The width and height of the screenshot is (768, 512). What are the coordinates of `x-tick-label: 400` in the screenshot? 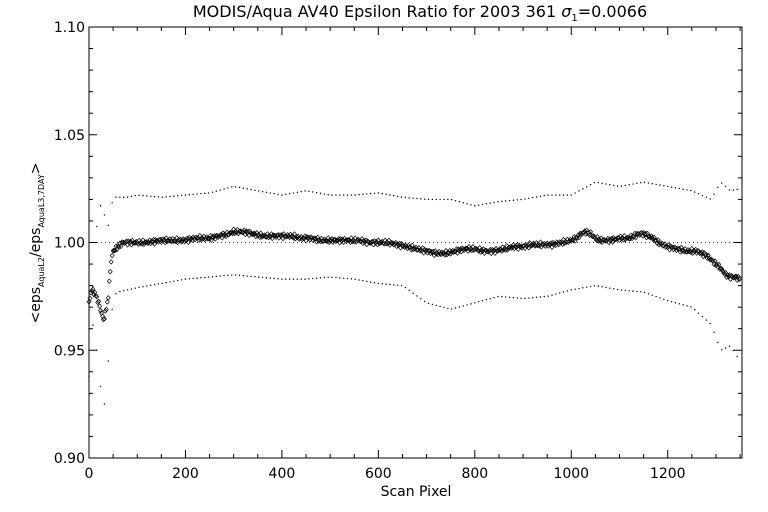 It's located at (282, 474).